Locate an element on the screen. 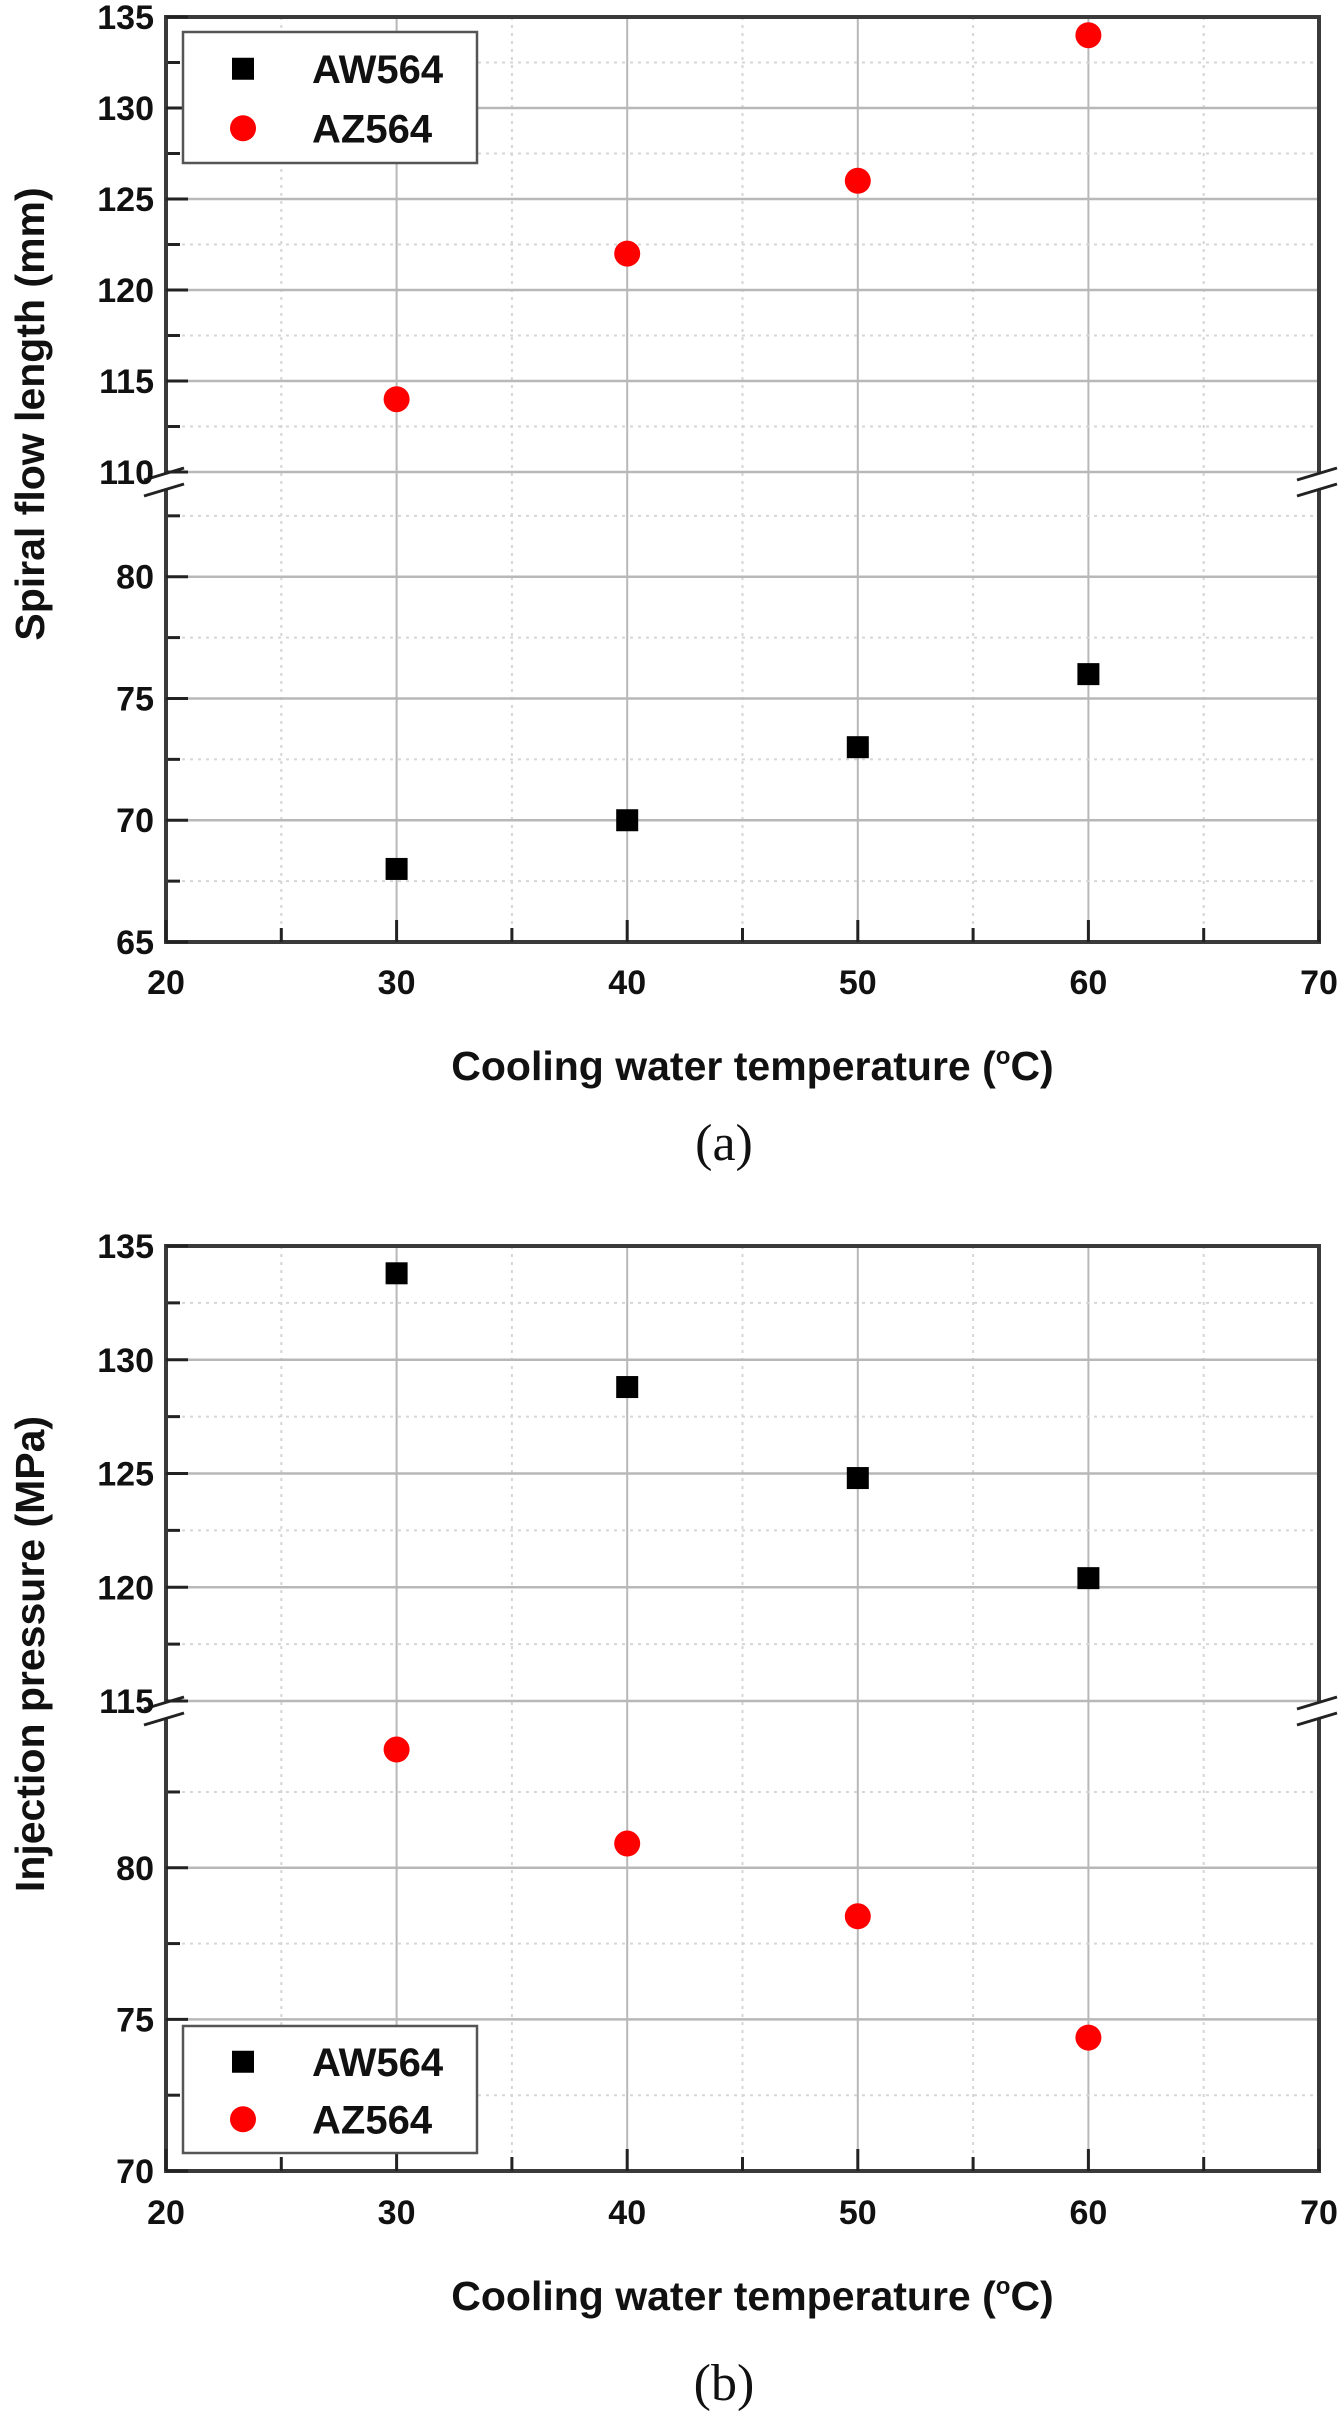 The width and height of the screenshot is (1339, 2414). y-axis-title: Spiral flow length (mm) is located at coordinates (30, 413).